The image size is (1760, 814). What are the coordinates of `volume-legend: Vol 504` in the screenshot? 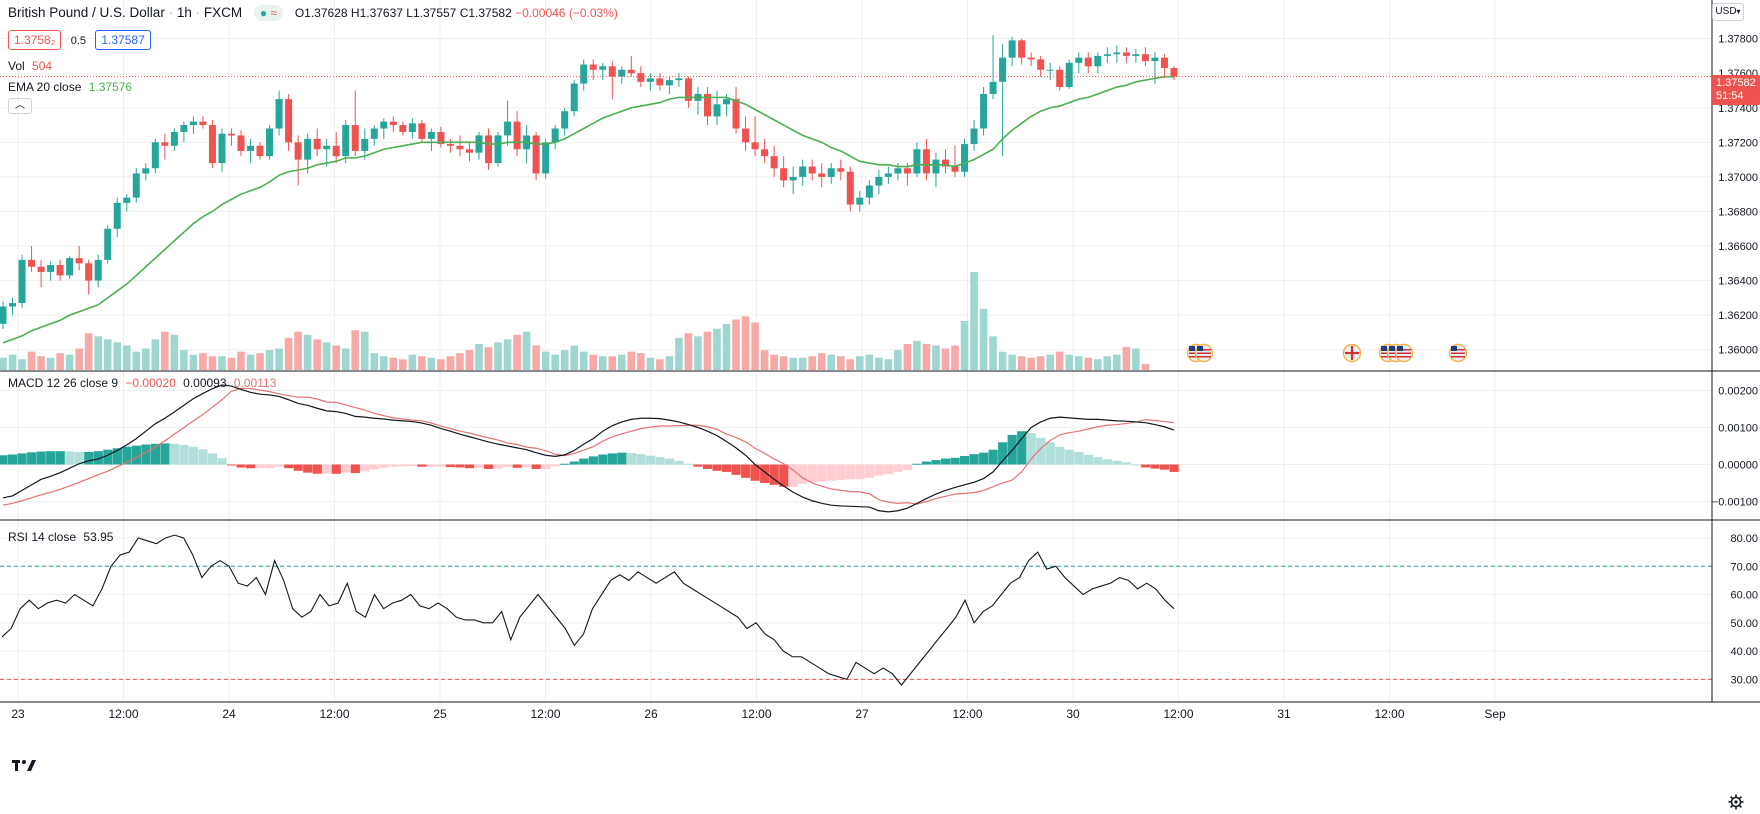 It's located at (30, 66).